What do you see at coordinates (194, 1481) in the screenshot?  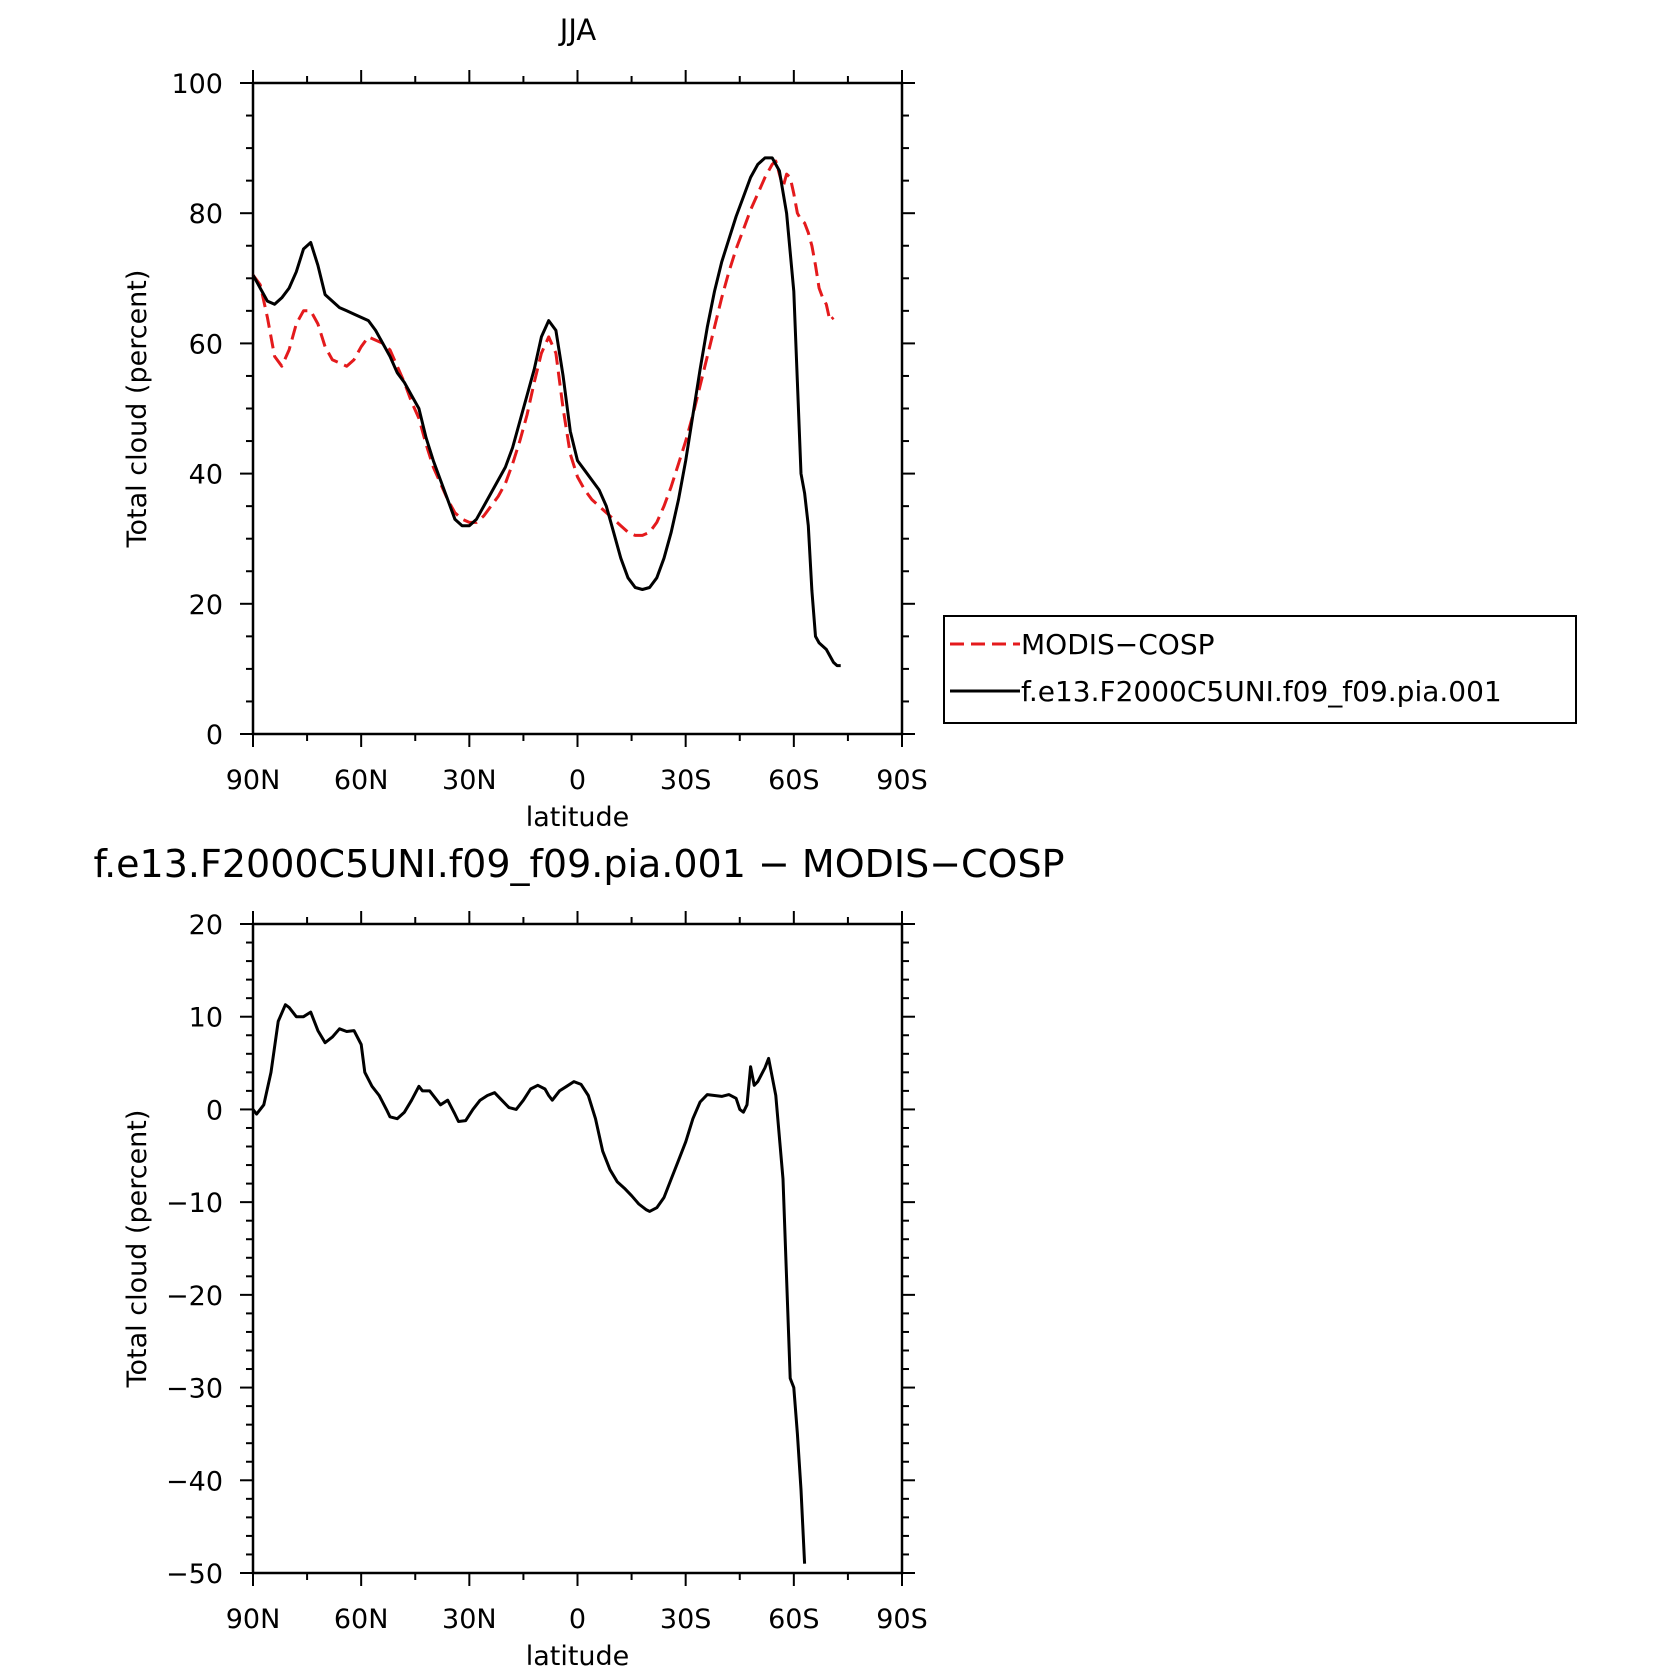 I see `y-tick-label: −40` at bounding box center [194, 1481].